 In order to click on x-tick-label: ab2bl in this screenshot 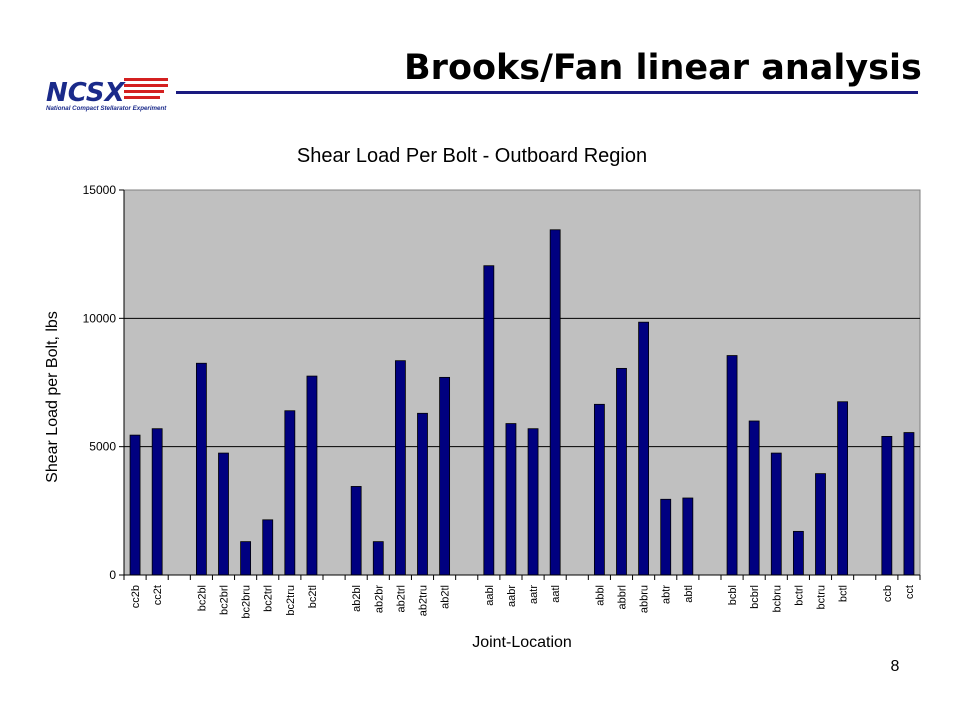, I will do `click(357, 598)`.